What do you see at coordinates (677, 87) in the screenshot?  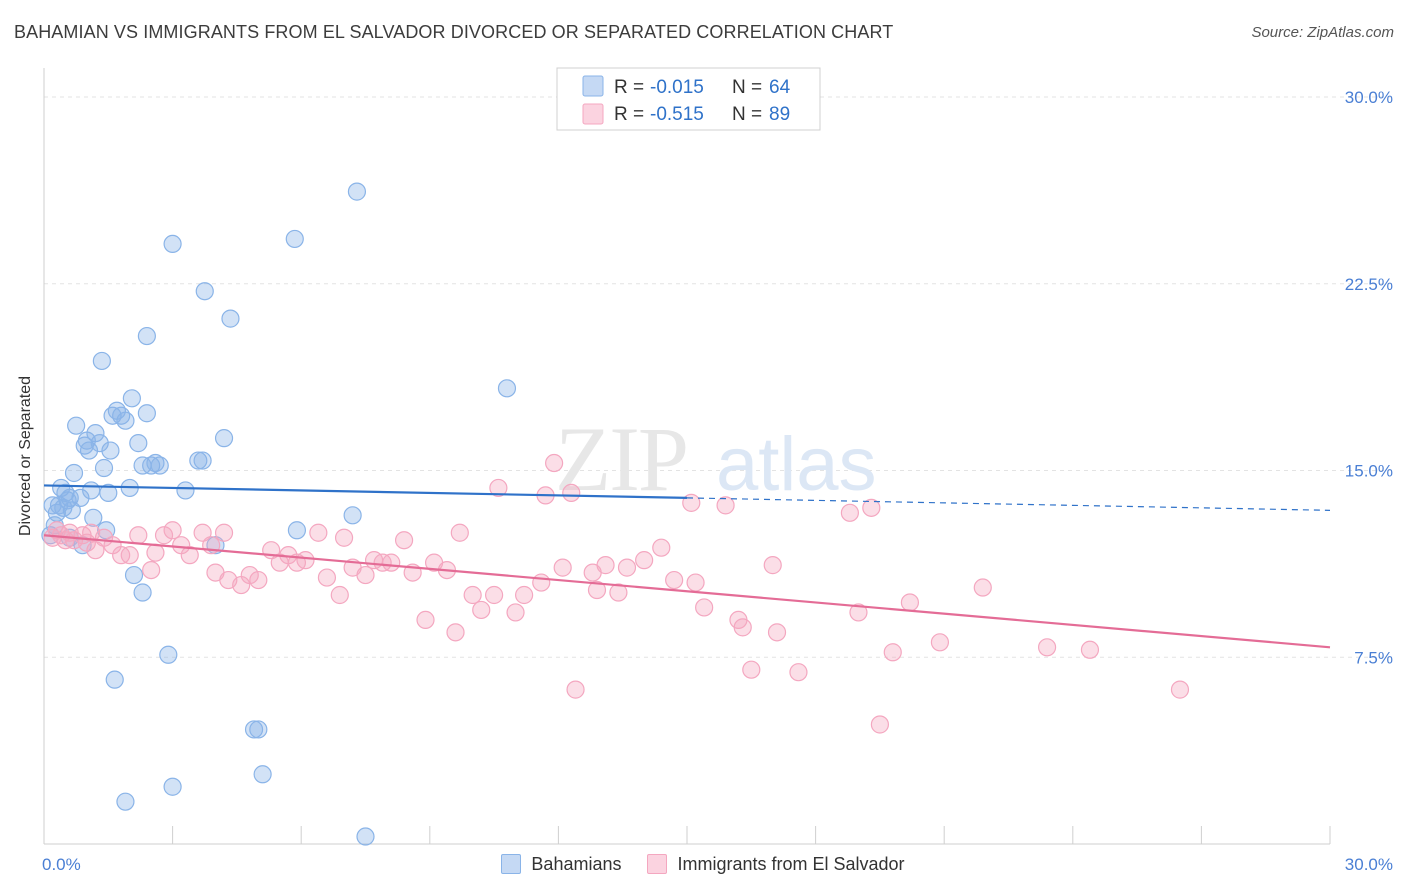 I see `legend-r-value-1: -0.015` at bounding box center [677, 87].